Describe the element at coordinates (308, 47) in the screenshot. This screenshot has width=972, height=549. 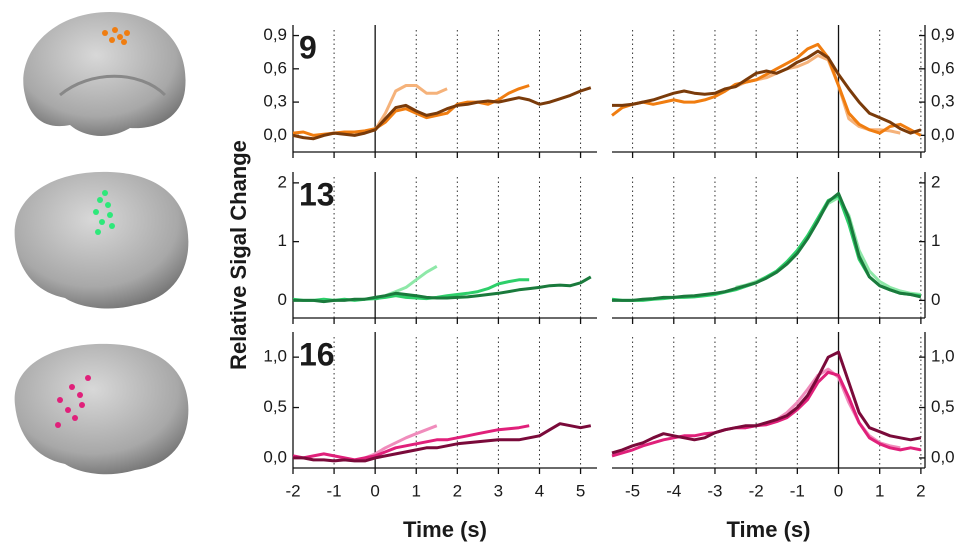
I see `panel-label: 9` at that location.